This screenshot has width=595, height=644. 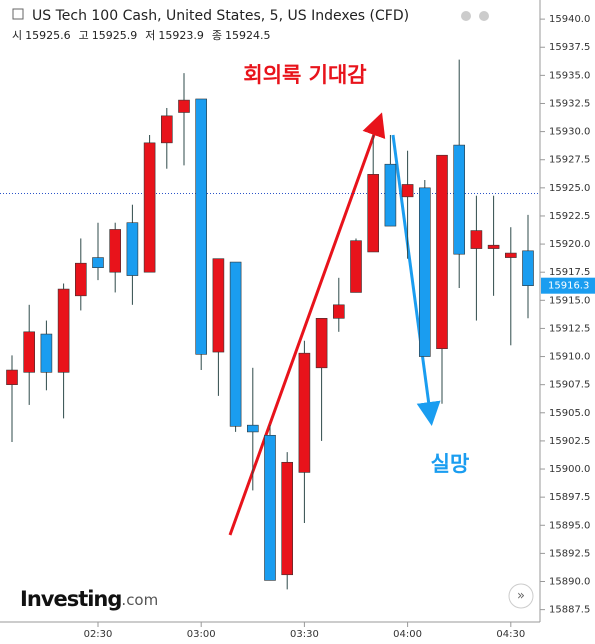 I want to click on info-label: 고, so click(x=84, y=35).